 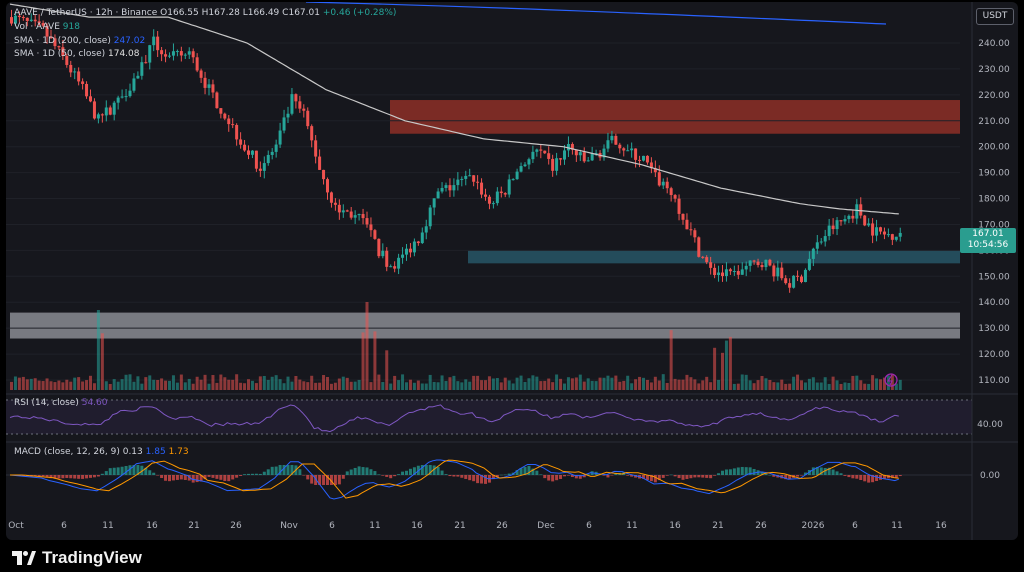 I want to click on time-tick-label: 16, so click(x=675, y=526).